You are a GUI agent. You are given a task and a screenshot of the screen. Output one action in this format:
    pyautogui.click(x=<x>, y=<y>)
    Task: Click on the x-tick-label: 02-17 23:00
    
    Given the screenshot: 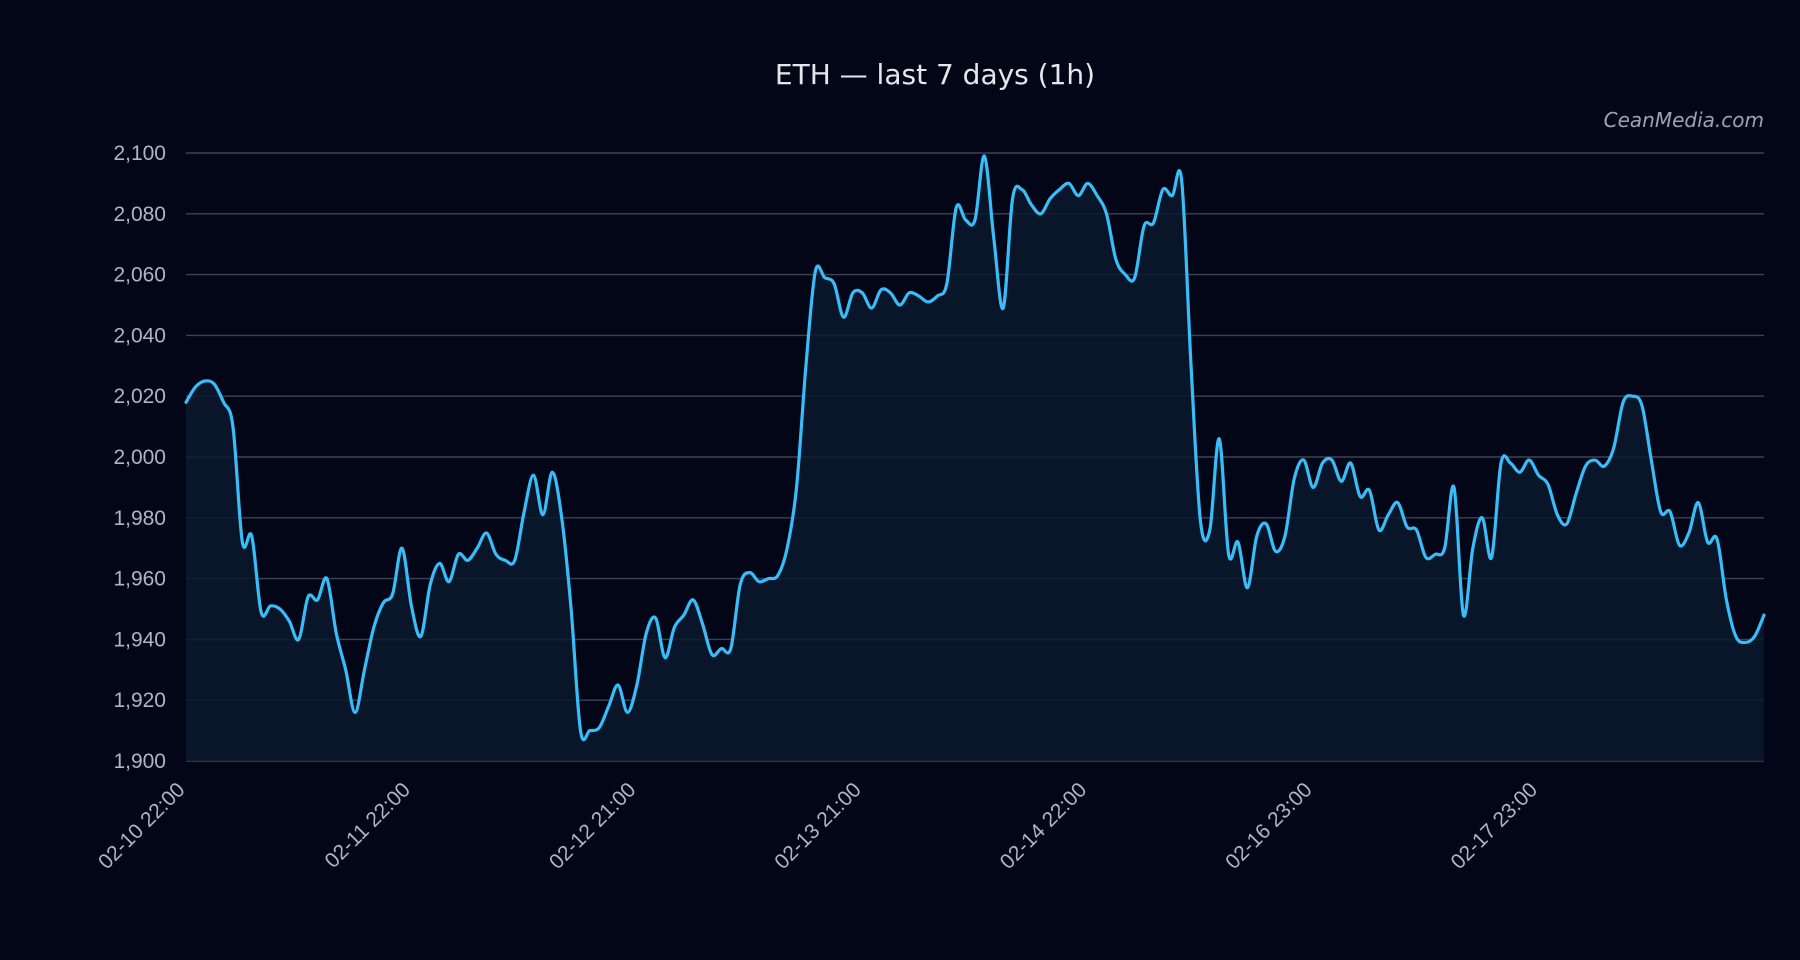 What is the action you would take?
    pyautogui.click(x=1495, y=826)
    